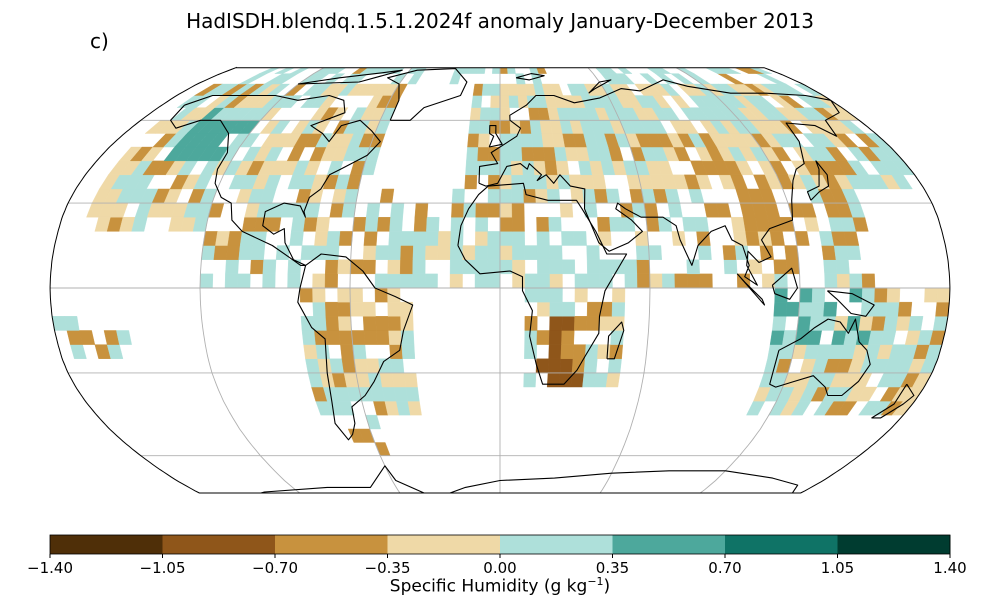 The image size is (1000, 600). I want to click on colorbar-tick-label: 1.05, so click(837, 568).